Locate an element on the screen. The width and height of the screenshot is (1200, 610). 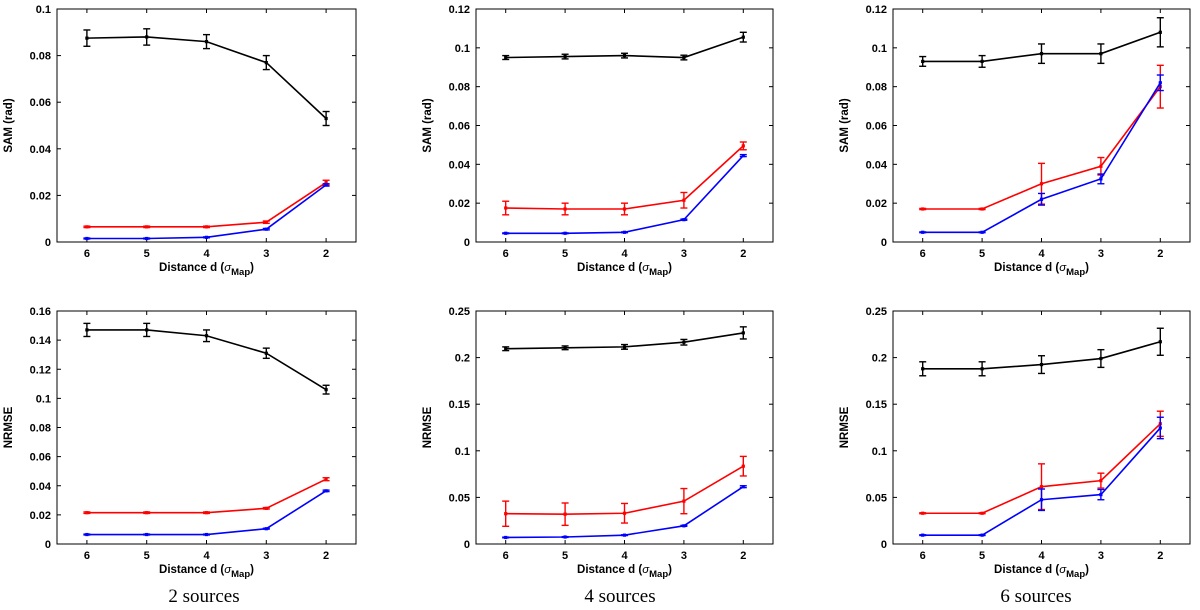
x-axis-label-main: Distance d ( is located at coordinates (1026, 570).